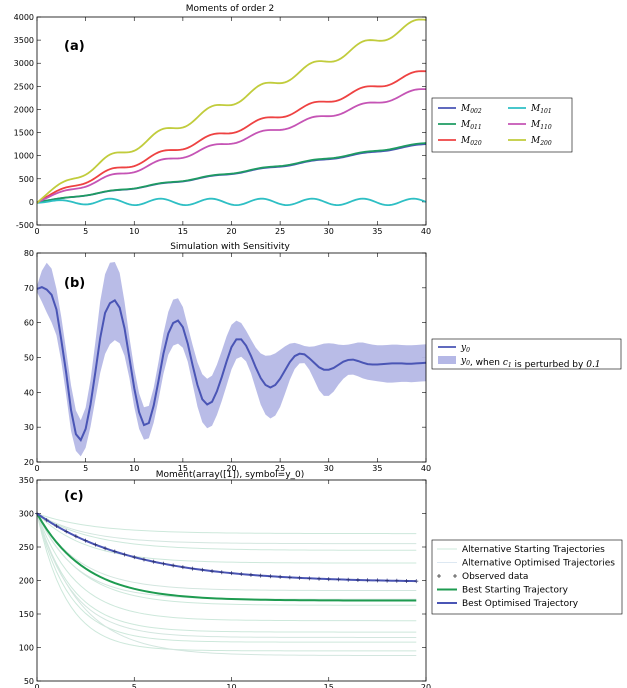 This screenshot has width=627, height=688. I want to click on series-line-M101, so click(231, 202).